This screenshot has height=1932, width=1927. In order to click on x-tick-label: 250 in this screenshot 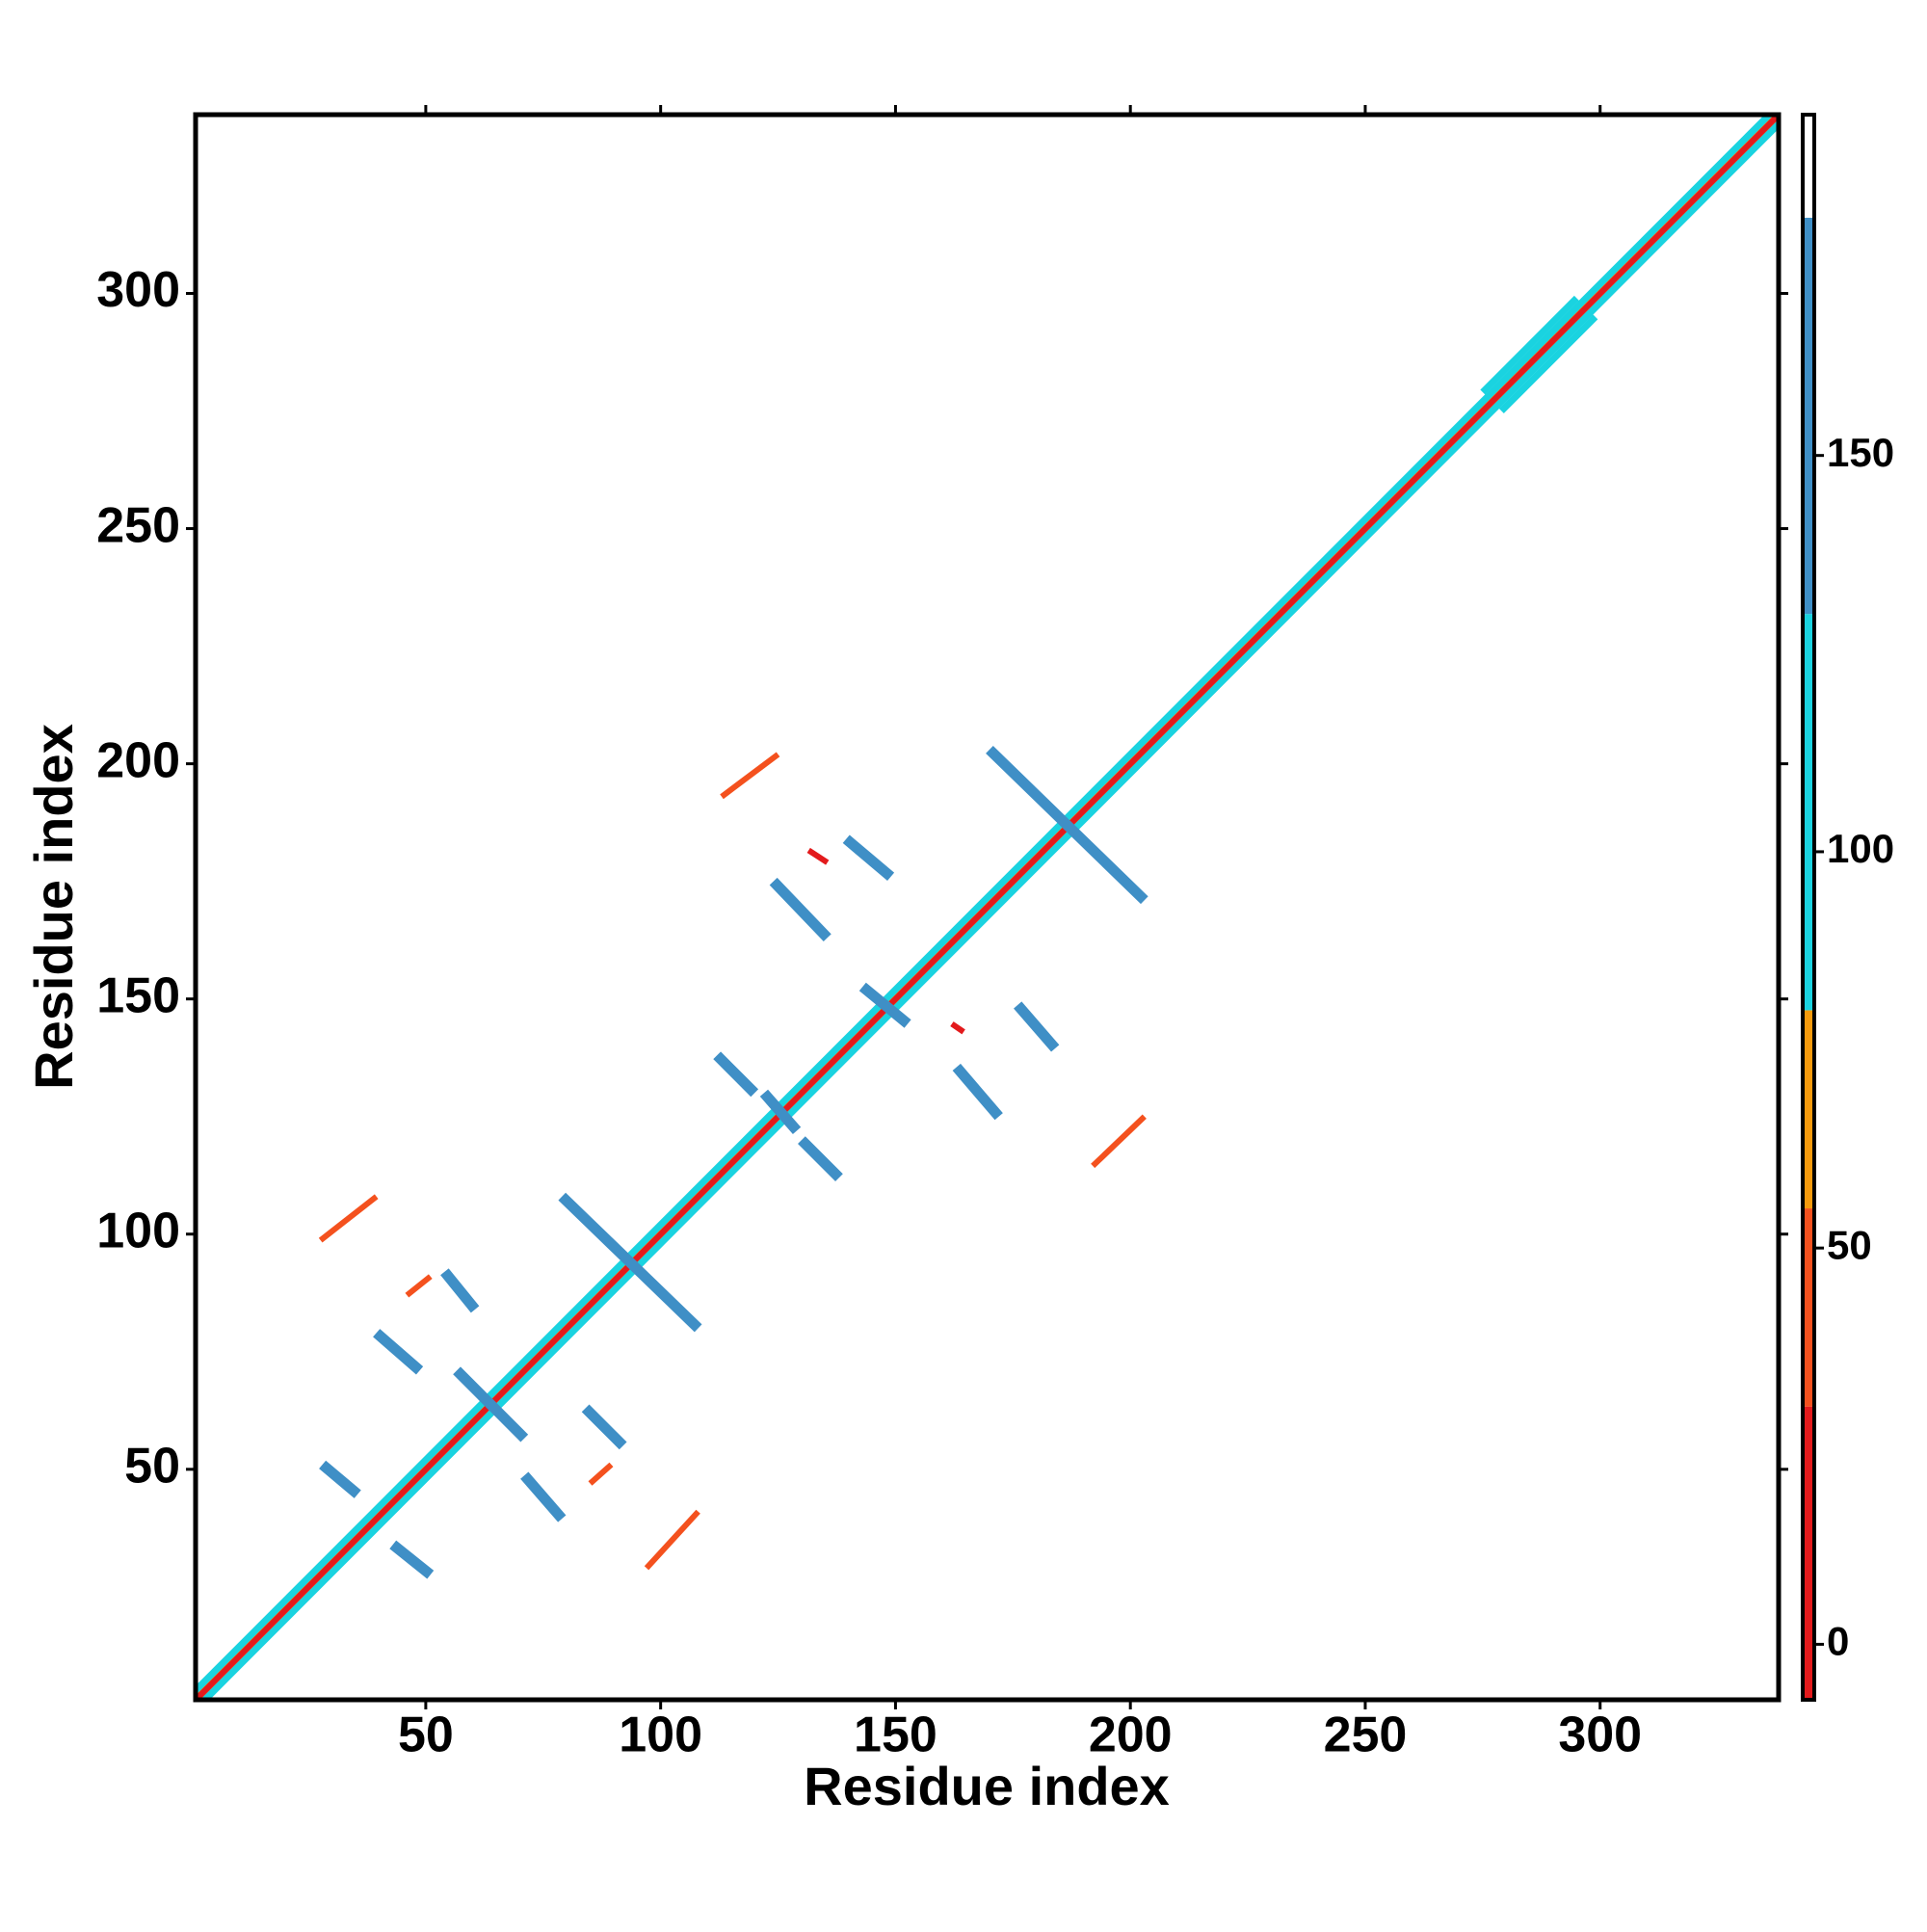, I will do `click(1366, 1735)`.